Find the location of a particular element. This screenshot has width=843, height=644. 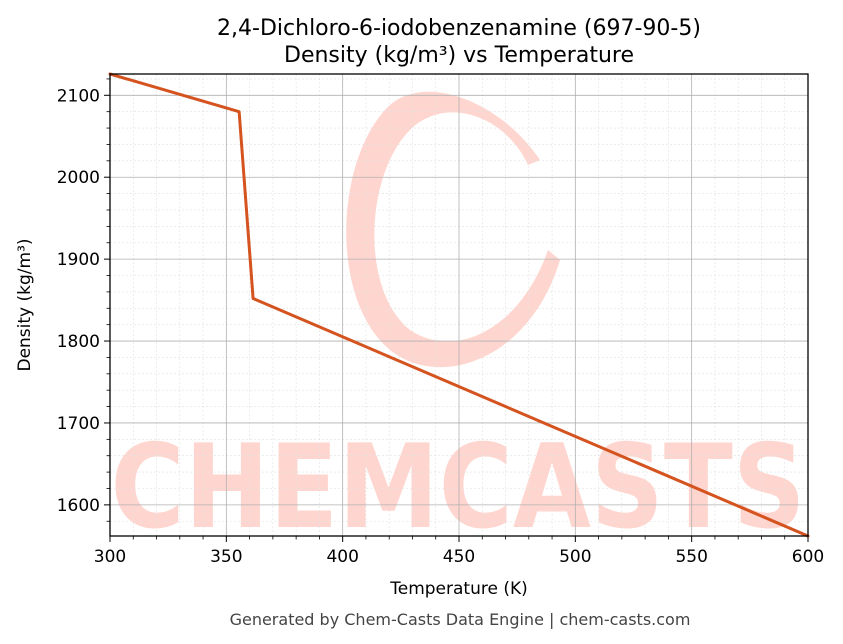

y-tick-label: 2000 is located at coordinates (78, 178).